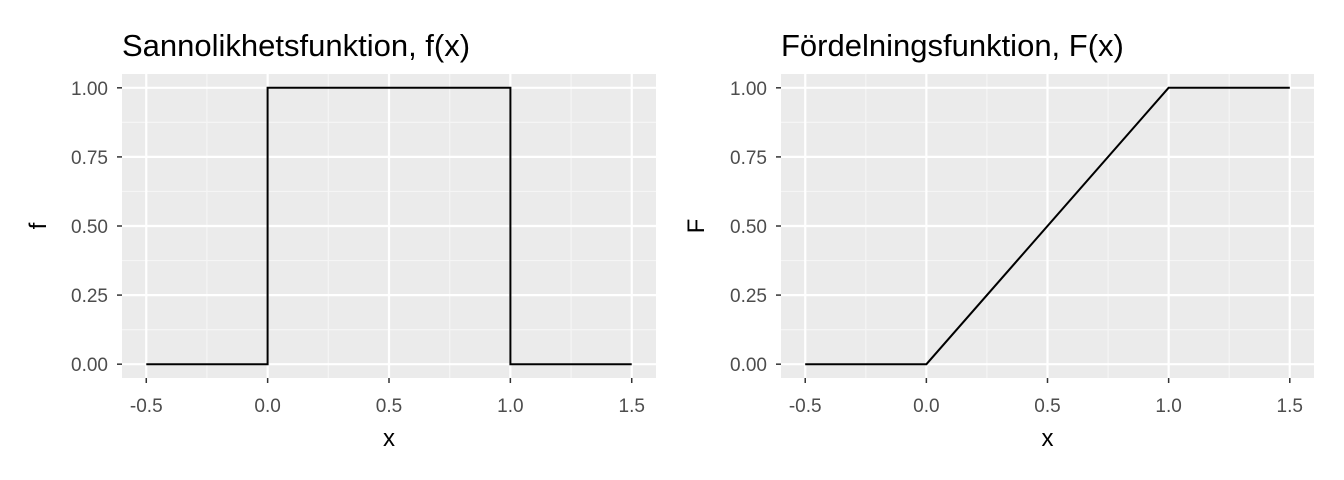 This screenshot has height=480, width=1344. I want to click on panel-2-y-tick-label: 0.00, so click(748, 365).